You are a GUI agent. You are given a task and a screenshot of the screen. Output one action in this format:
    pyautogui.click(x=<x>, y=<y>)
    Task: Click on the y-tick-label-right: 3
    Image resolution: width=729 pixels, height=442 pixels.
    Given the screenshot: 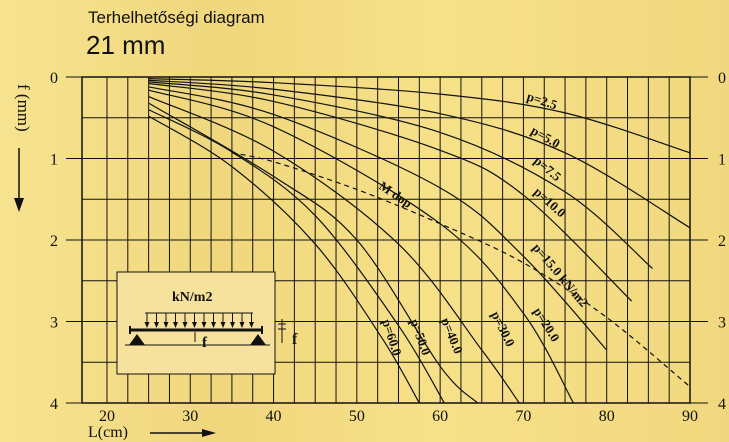 What is the action you would take?
    pyautogui.click(x=722, y=323)
    